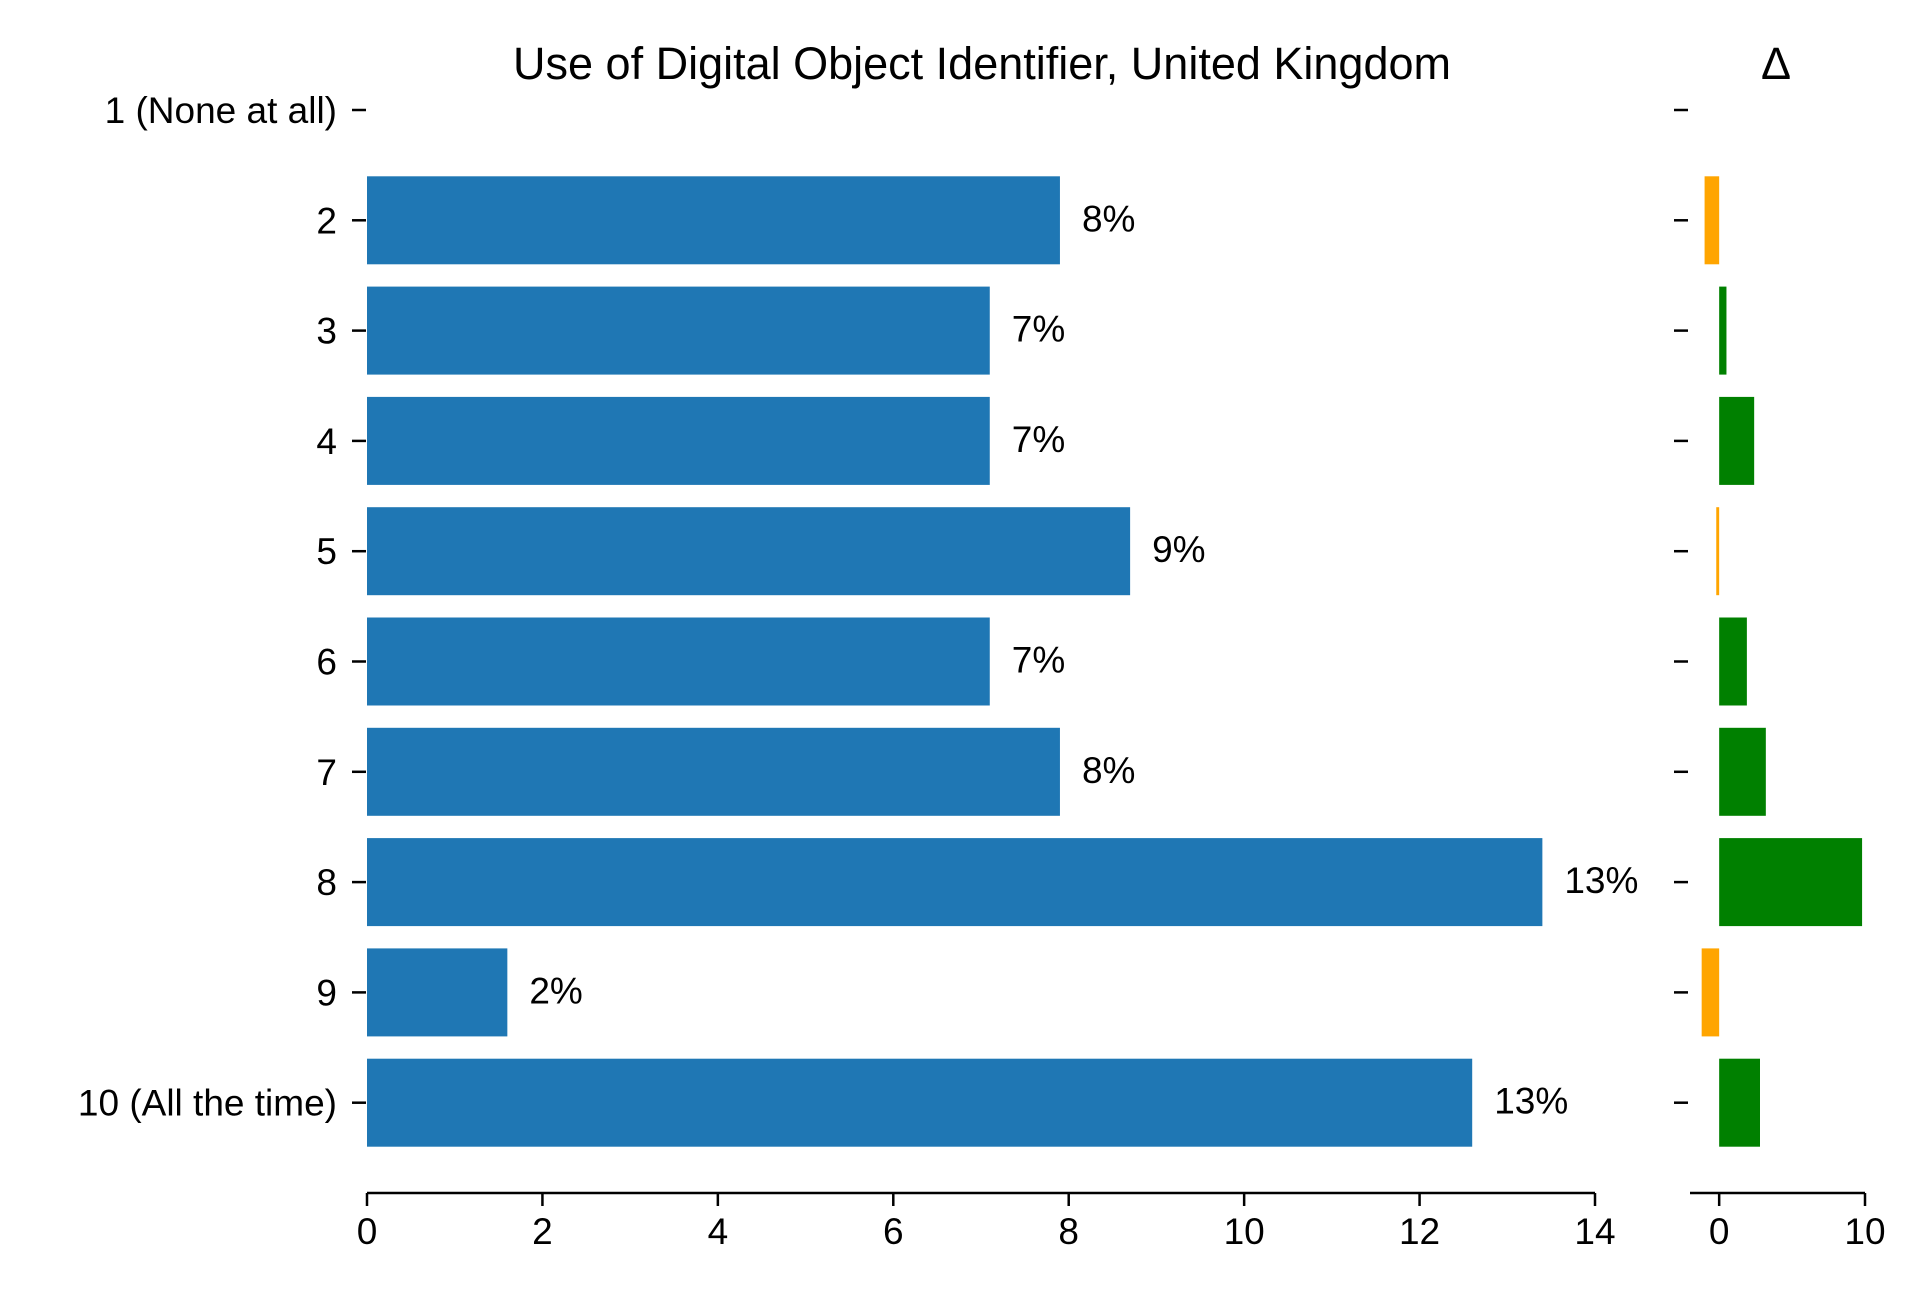 The width and height of the screenshot is (1920, 1300). Describe the element at coordinates (326, 662) in the screenshot. I see `category-label: 6` at that location.